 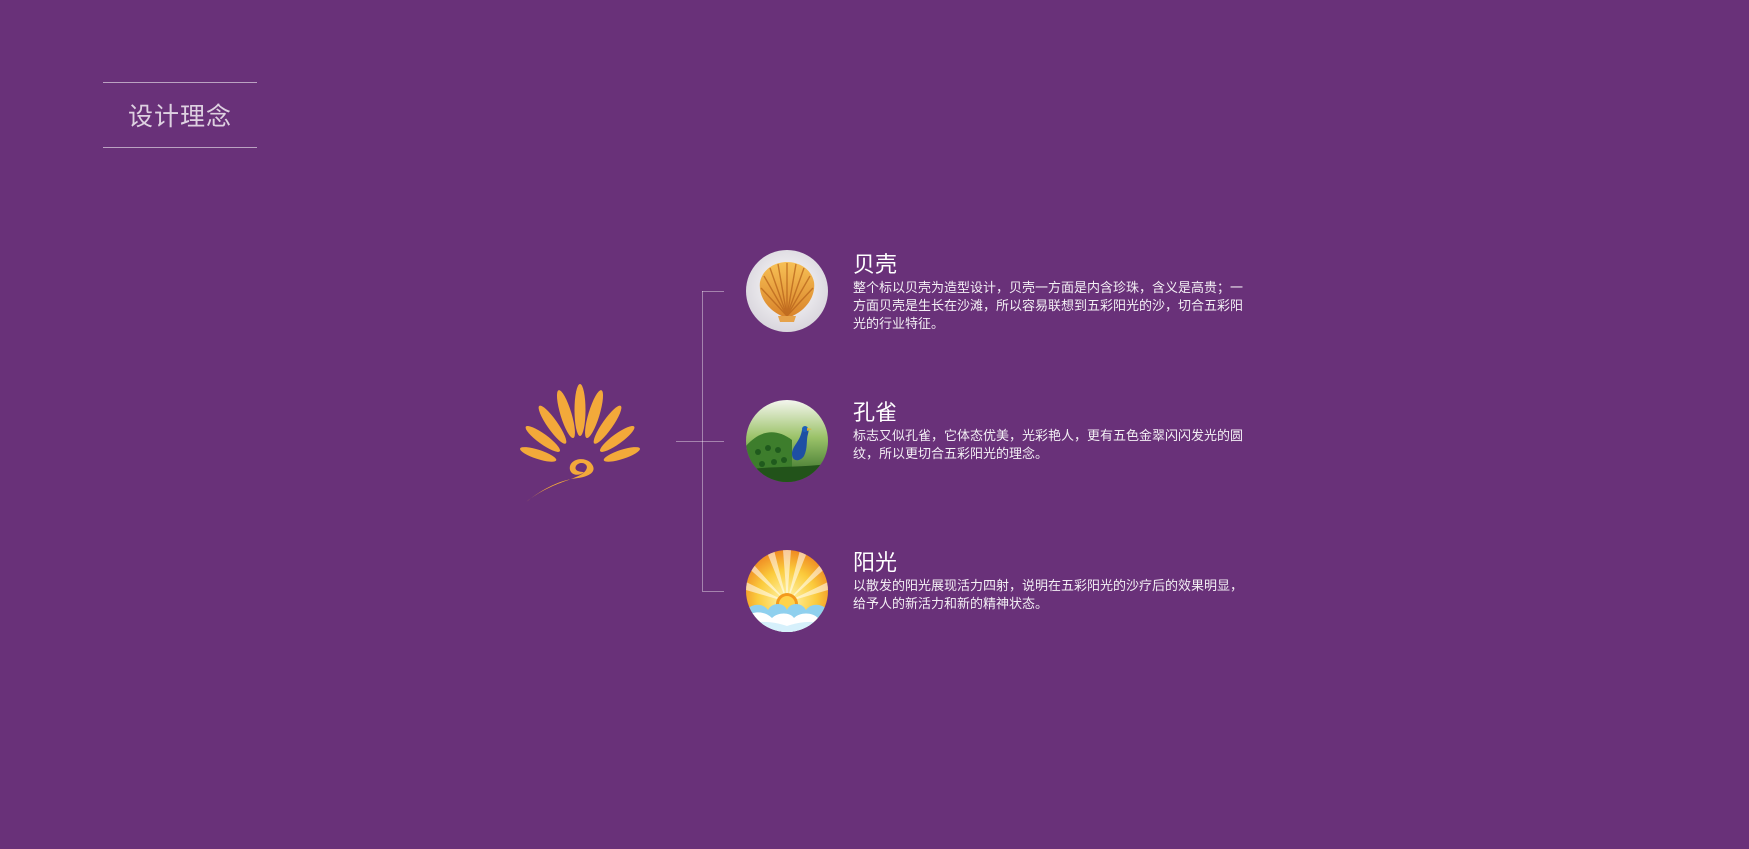 What do you see at coordinates (580, 443) in the screenshot?
I see `shell-peacock-logo-icon` at bounding box center [580, 443].